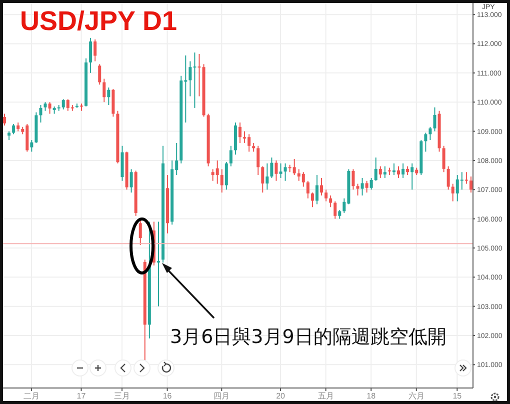 Image resolution: width=510 pixels, height=404 pixels. I want to click on annotation: 3月6日與3月9日的隔週跳空低開, so click(308, 337).